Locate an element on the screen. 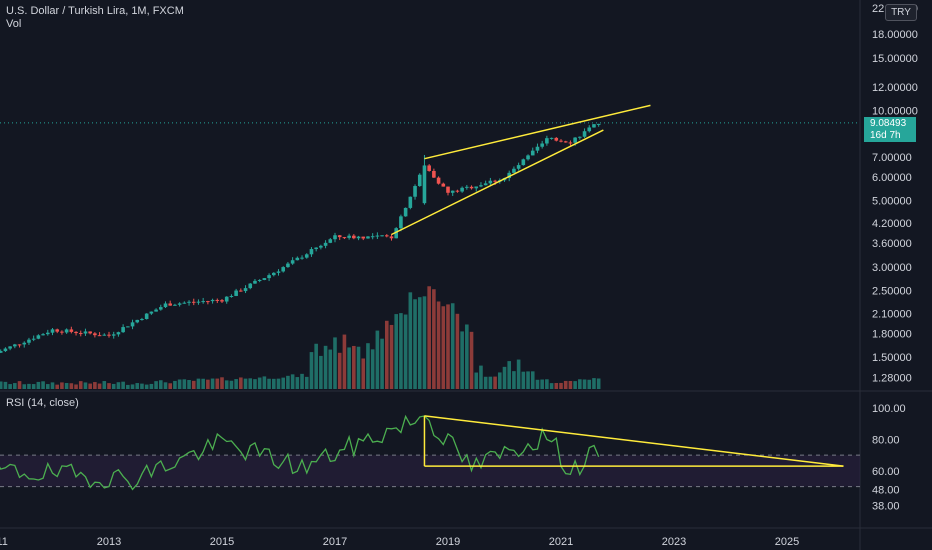  symbol-title: U.S. Dollar / Turkish Lira, 1M, FXCM is located at coordinates (95, 11).